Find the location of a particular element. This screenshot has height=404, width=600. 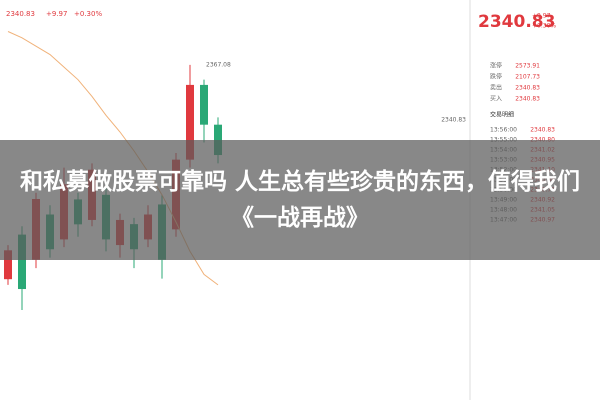

panel-price: 2340.83 is located at coordinates (516, 22).